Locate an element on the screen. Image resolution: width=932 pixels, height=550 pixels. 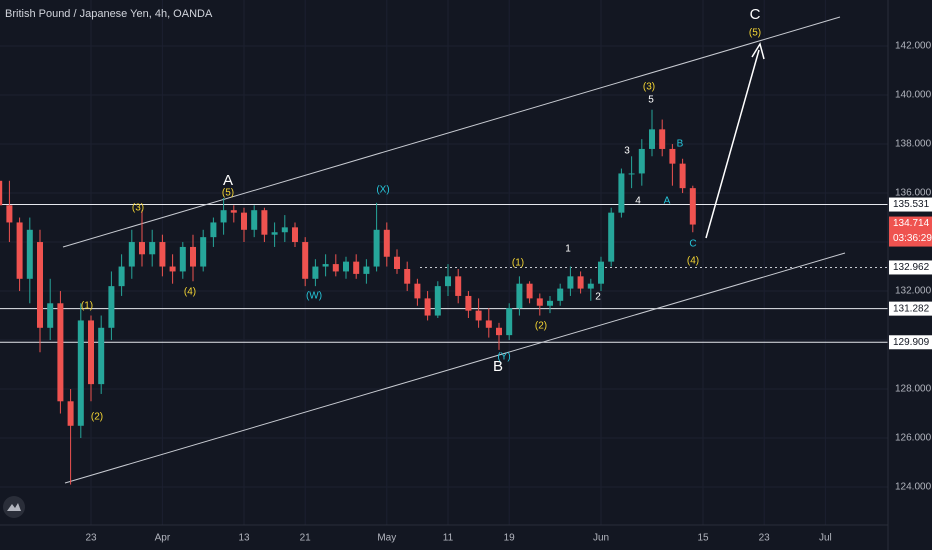
x-tick-label: 11 is located at coordinates (448, 538).